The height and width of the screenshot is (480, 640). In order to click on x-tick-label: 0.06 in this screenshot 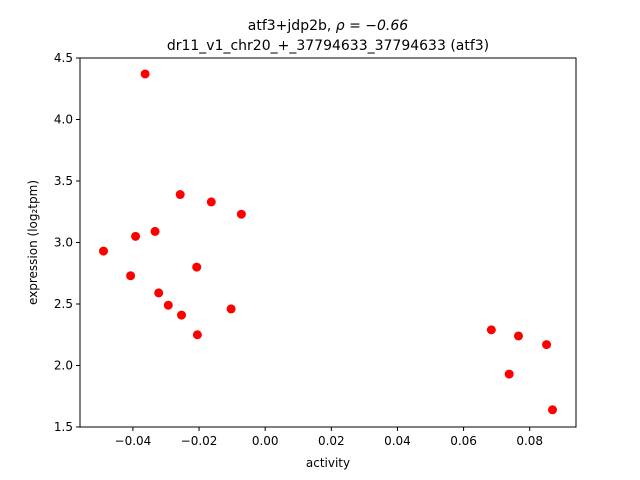, I will do `click(463, 441)`.